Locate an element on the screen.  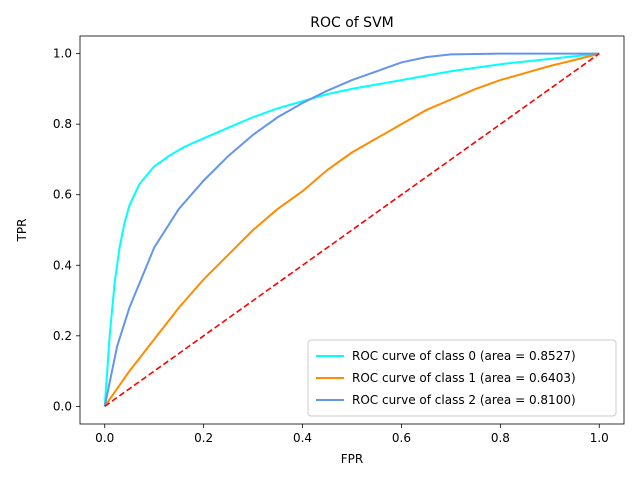
y-tick-label: 0.2 is located at coordinates (62, 336).